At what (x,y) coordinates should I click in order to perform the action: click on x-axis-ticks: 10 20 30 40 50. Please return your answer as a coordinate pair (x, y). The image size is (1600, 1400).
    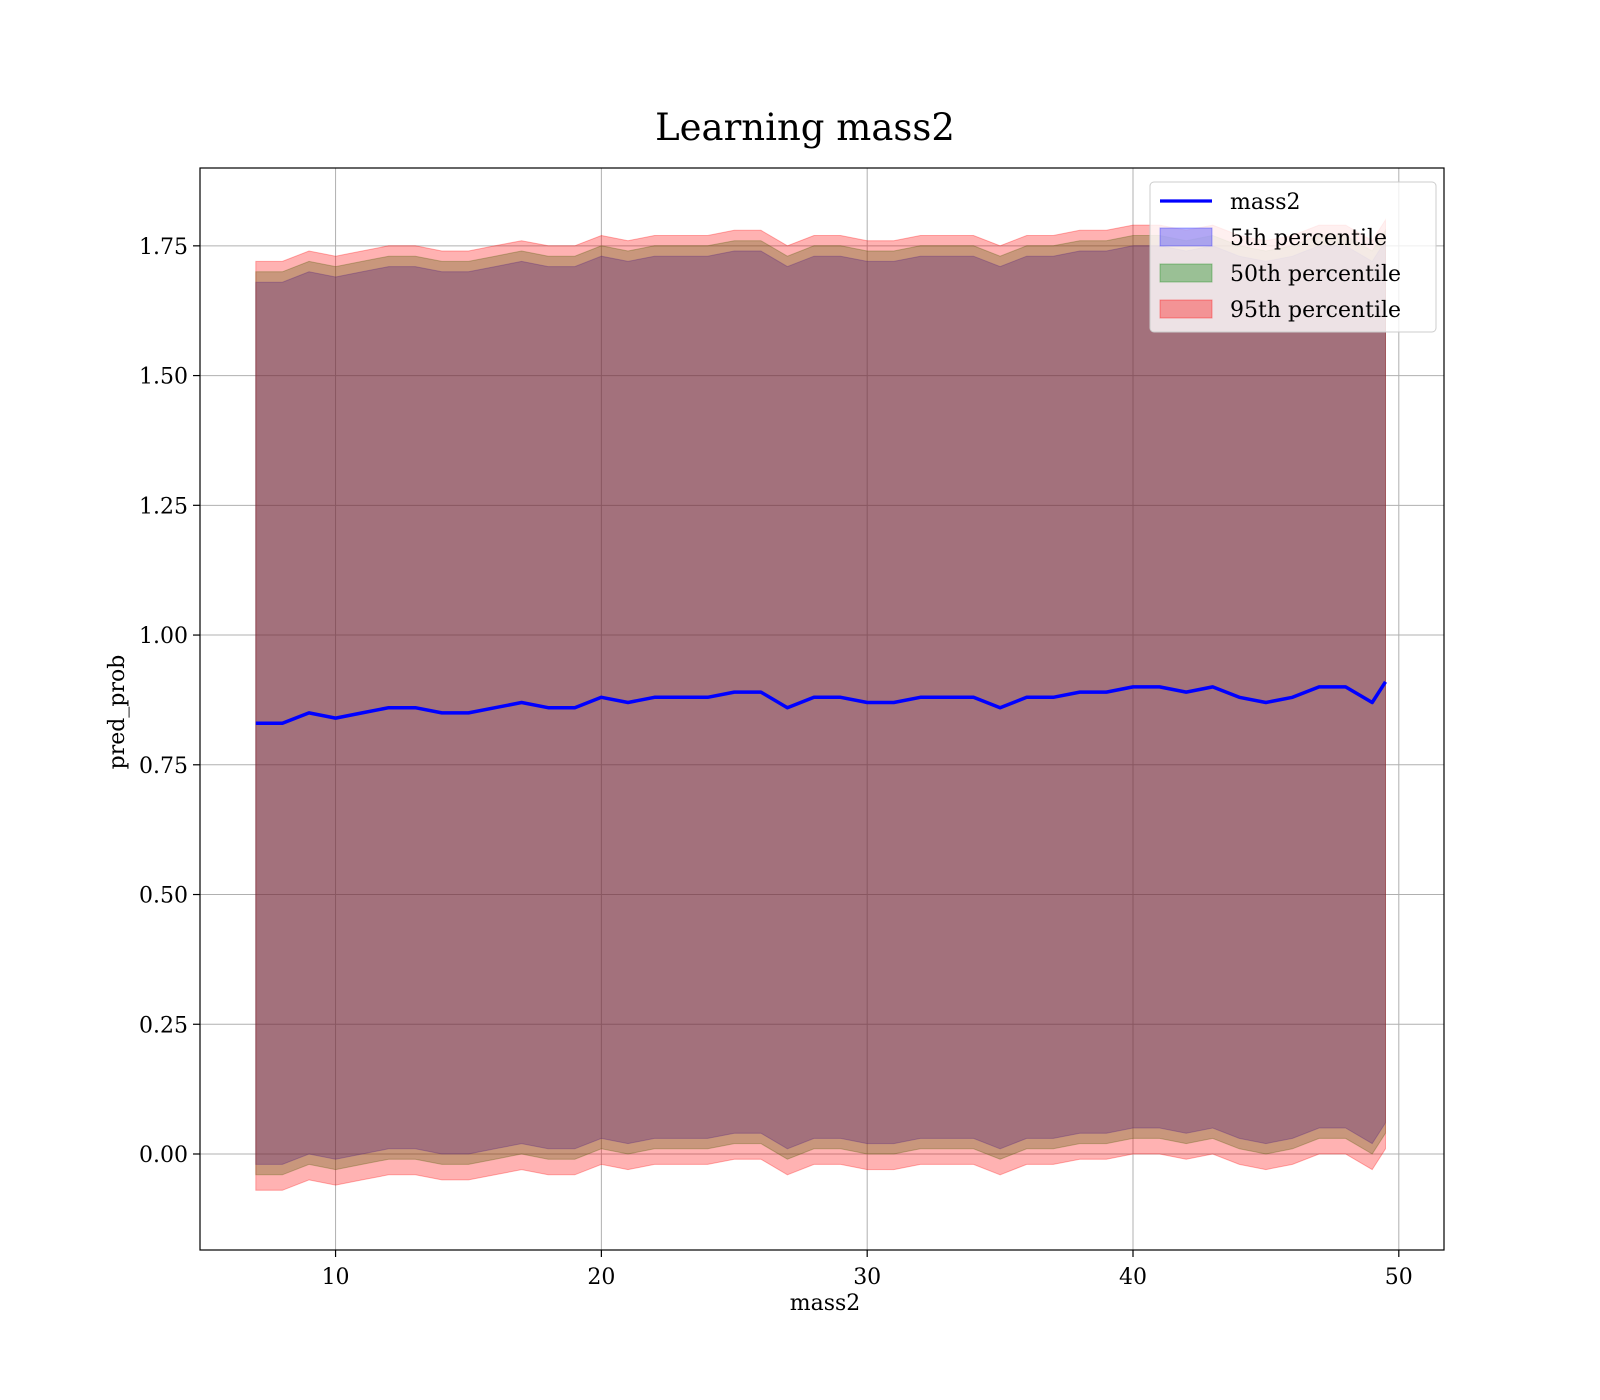
    Looking at the image, I should click on (867, 1270).